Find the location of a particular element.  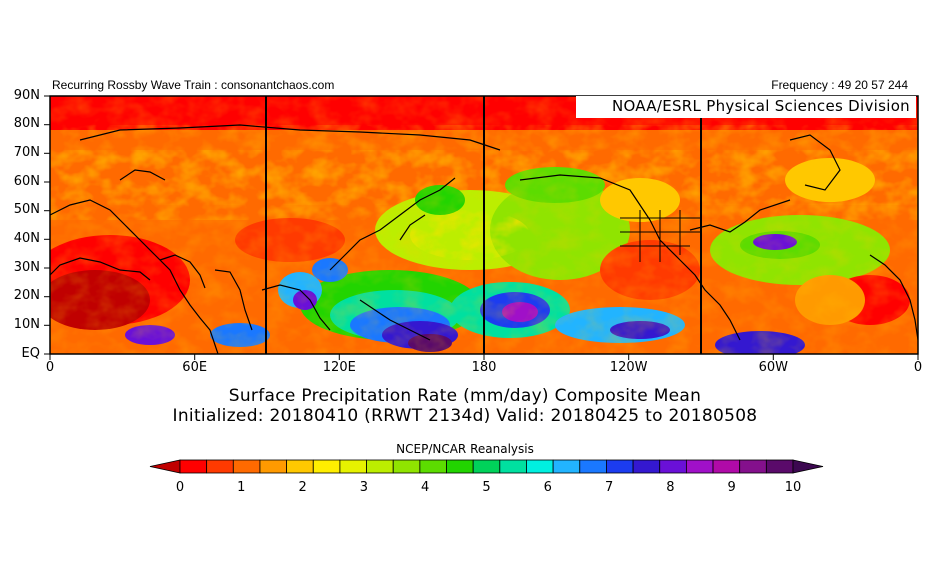

colorbar-tick-label: 10 is located at coordinates (793, 487).